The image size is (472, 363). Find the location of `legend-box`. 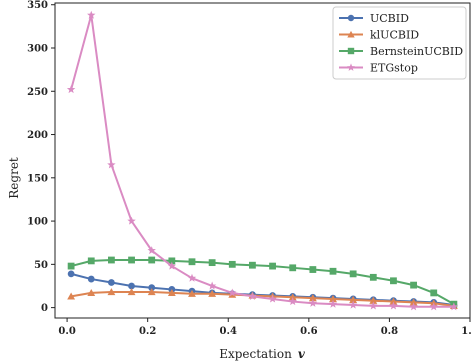

legend-box is located at coordinates (399, 43).